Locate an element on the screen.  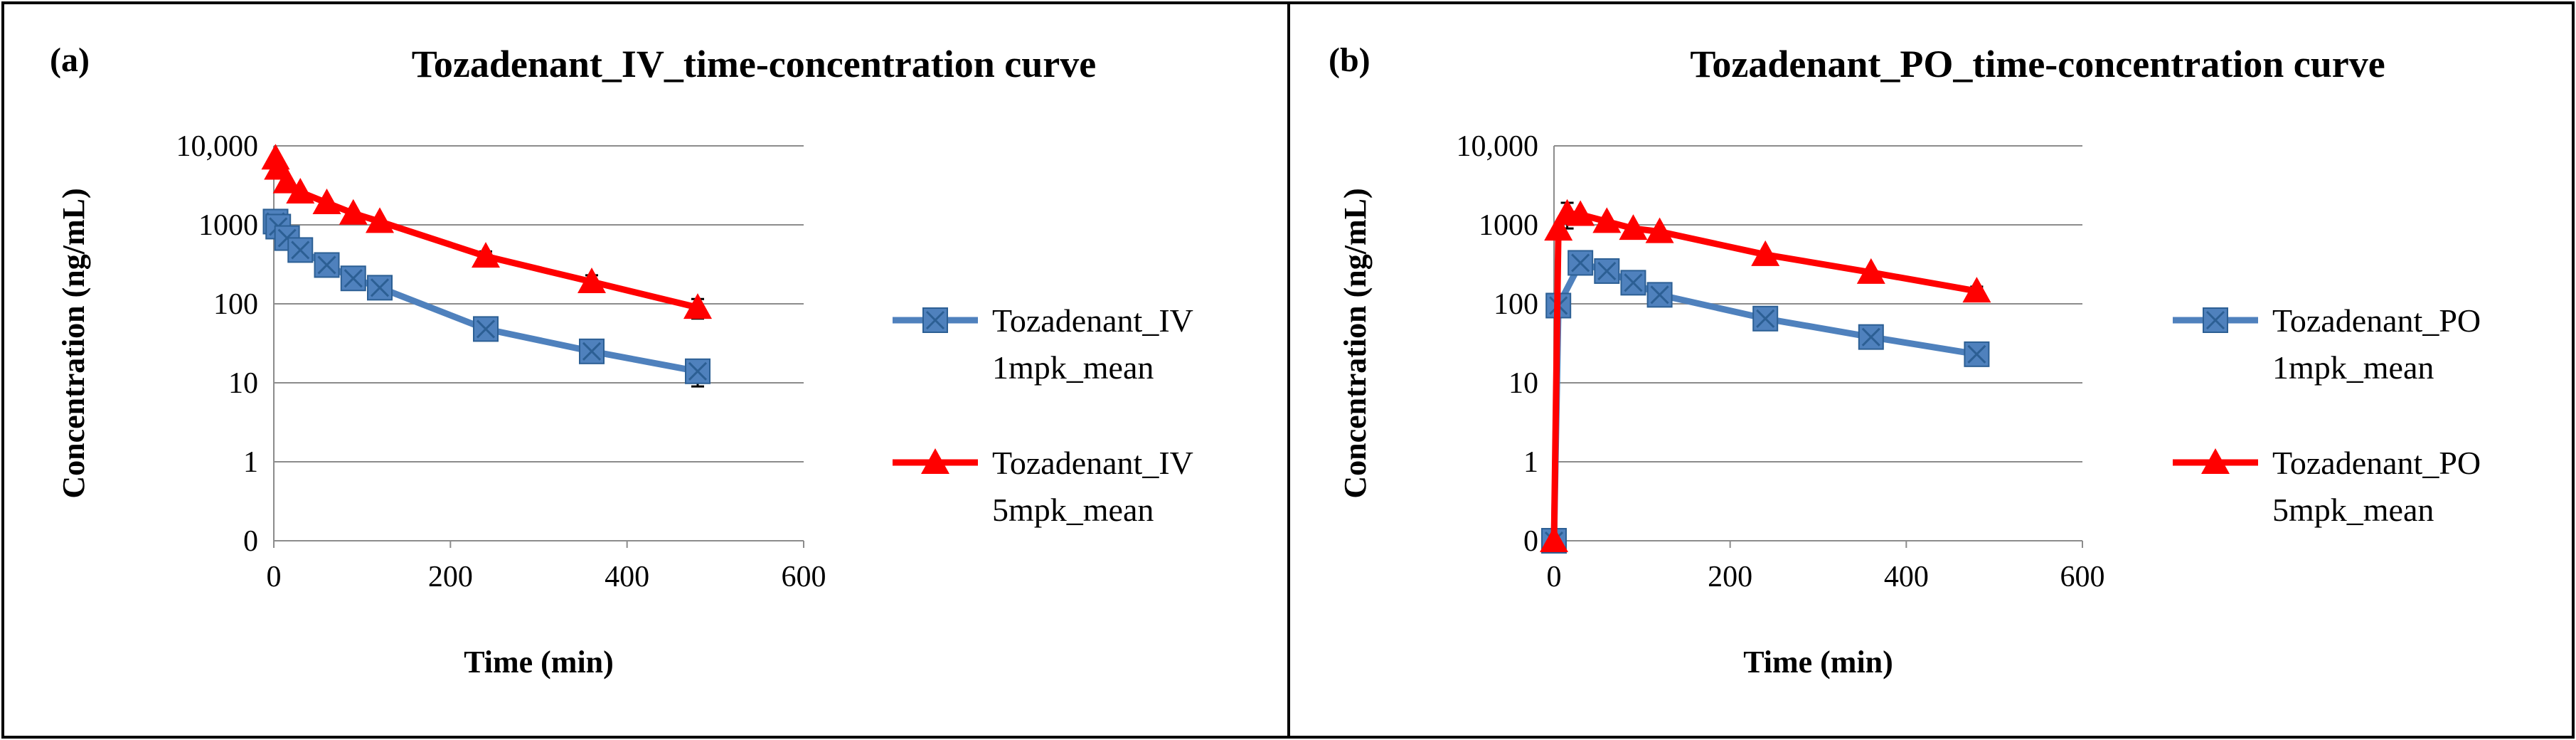
chart-title: Tozadenant_IV_time-concentration curve is located at coordinates (754, 64).